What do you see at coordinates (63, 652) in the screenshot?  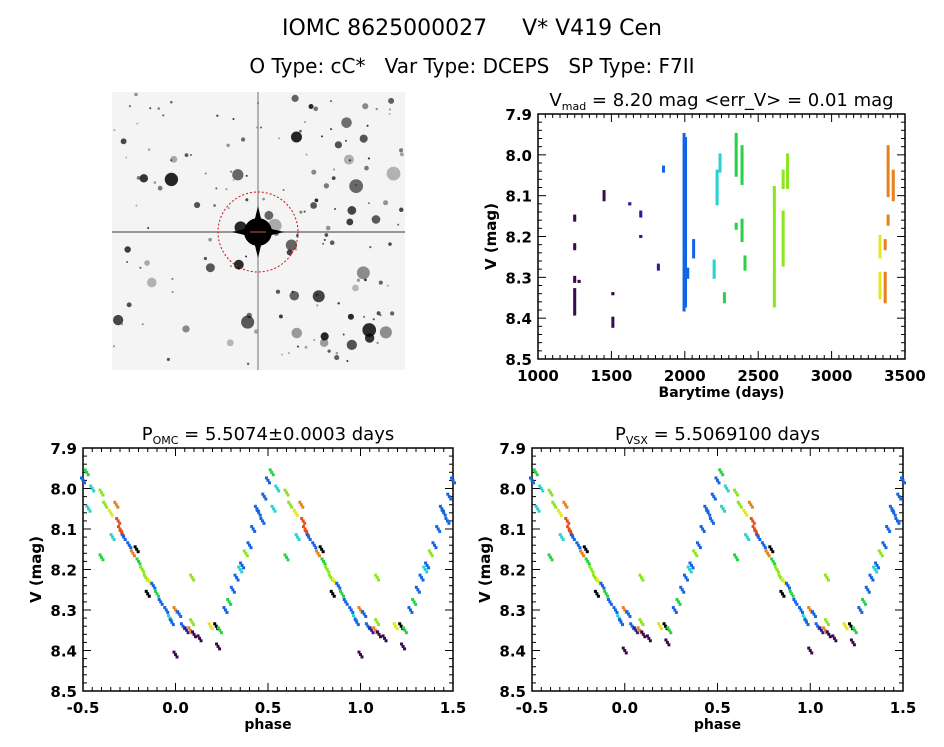 I see `y-tick-label: 8.4` at bounding box center [63, 652].